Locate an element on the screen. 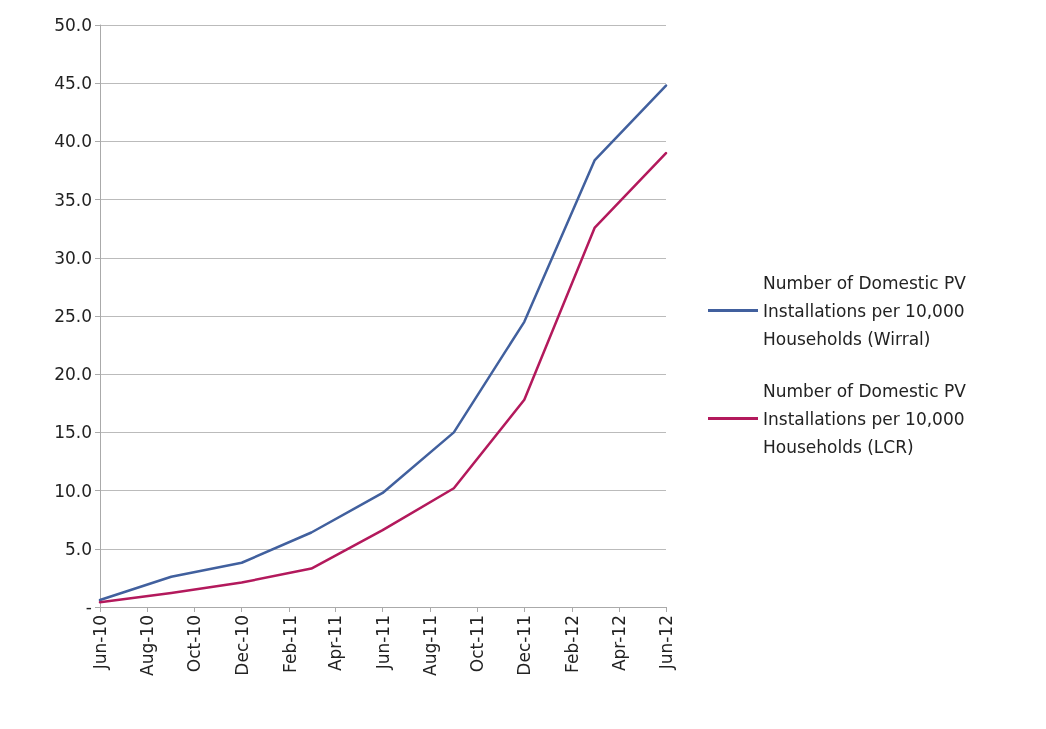  y-tick-label: - is located at coordinates (88, 607).